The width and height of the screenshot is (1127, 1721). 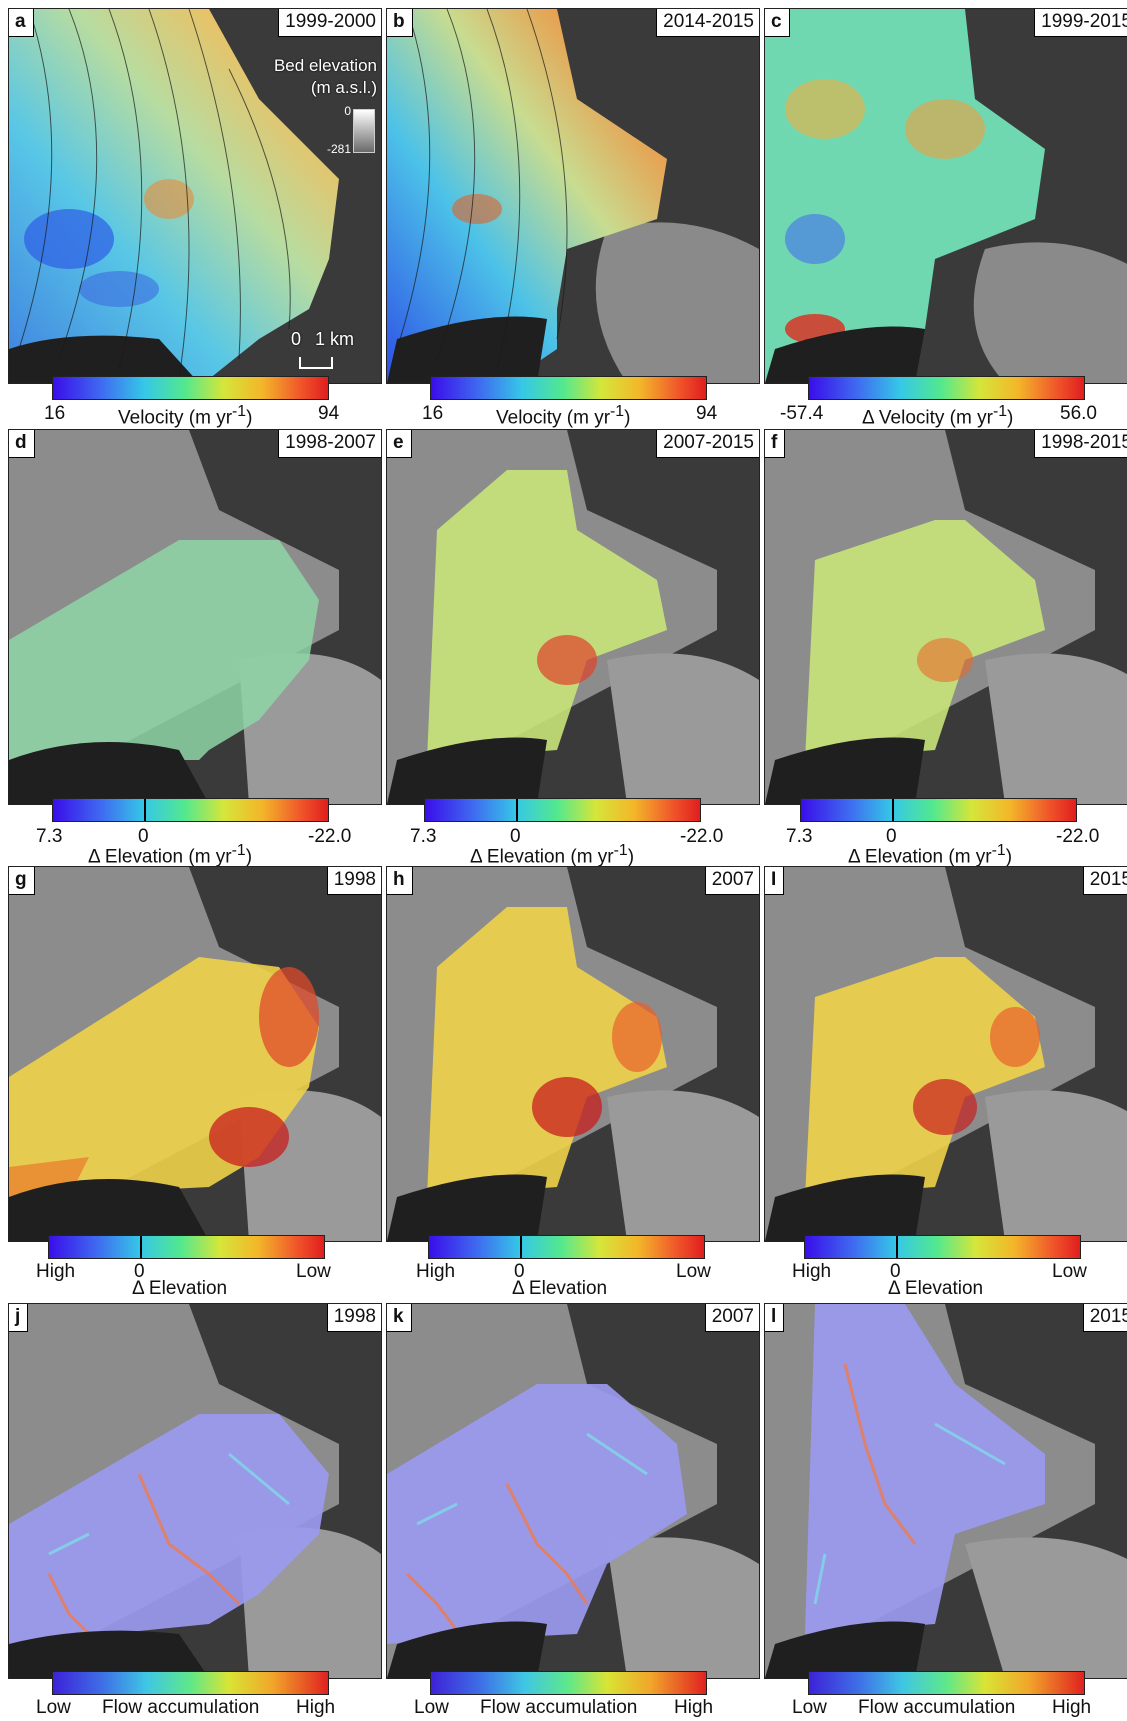 What do you see at coordinates (799, 836) in the screenshot?
I see `colorbar-min: 7.3` at bounding box center [799, 836].